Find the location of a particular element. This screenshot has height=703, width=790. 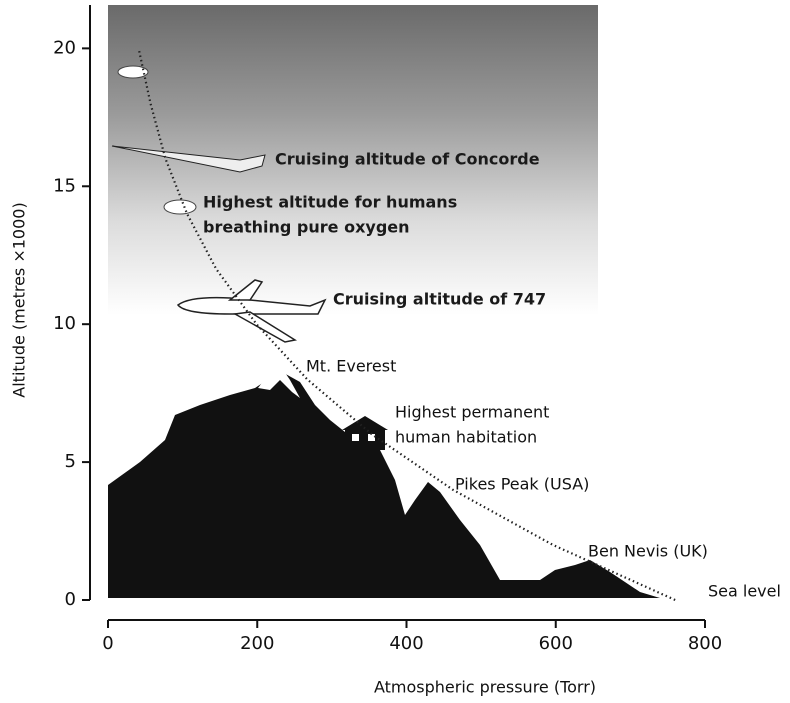

annotation: breathing pure oxygen is located at coordinates (306, 227).